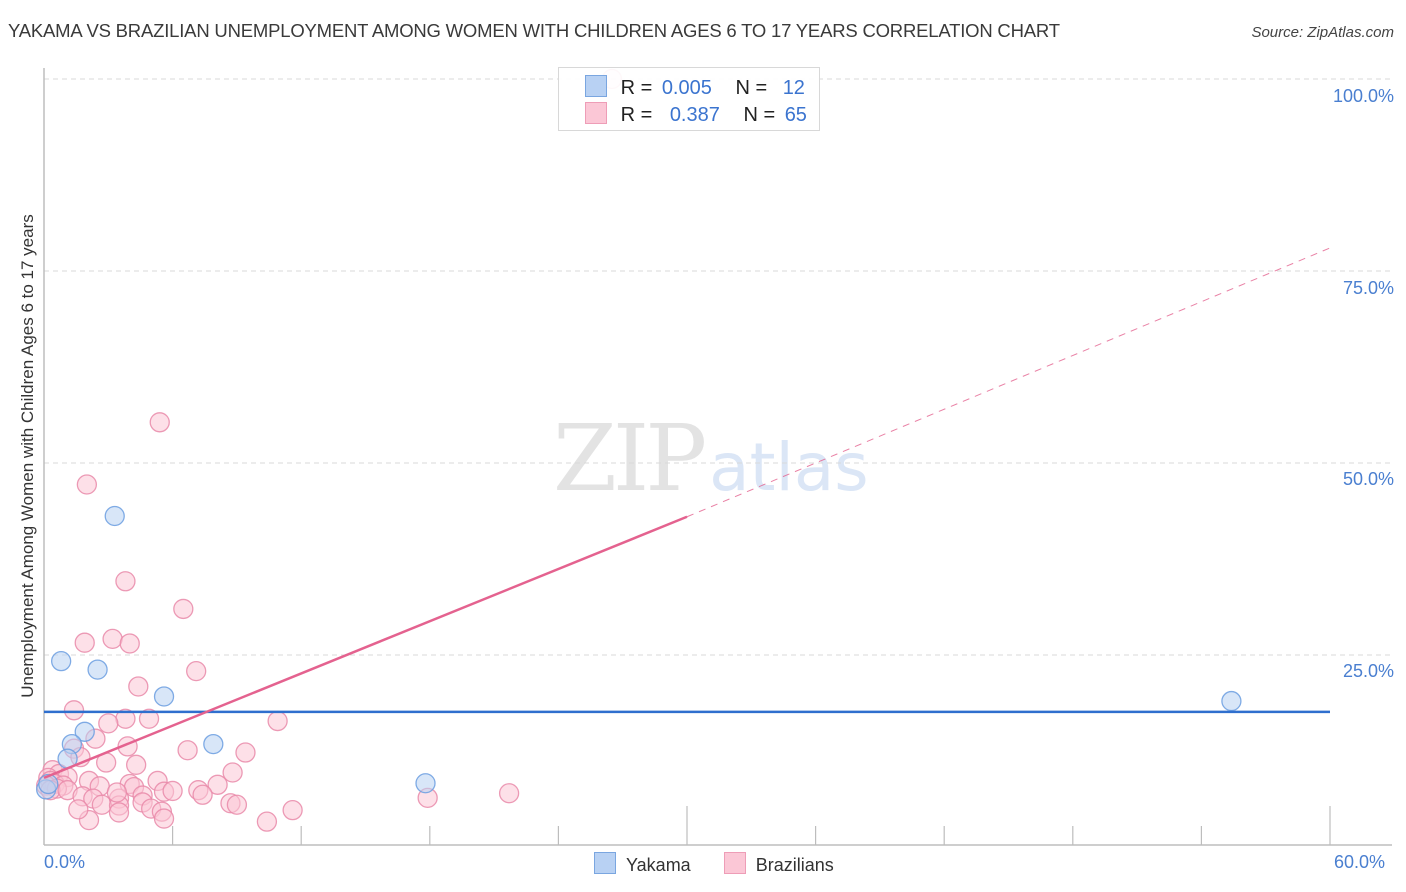 The width and height of the screenshot is (1406, 892). I want to click on watermark: ZIPatlas, so click(711, 458).